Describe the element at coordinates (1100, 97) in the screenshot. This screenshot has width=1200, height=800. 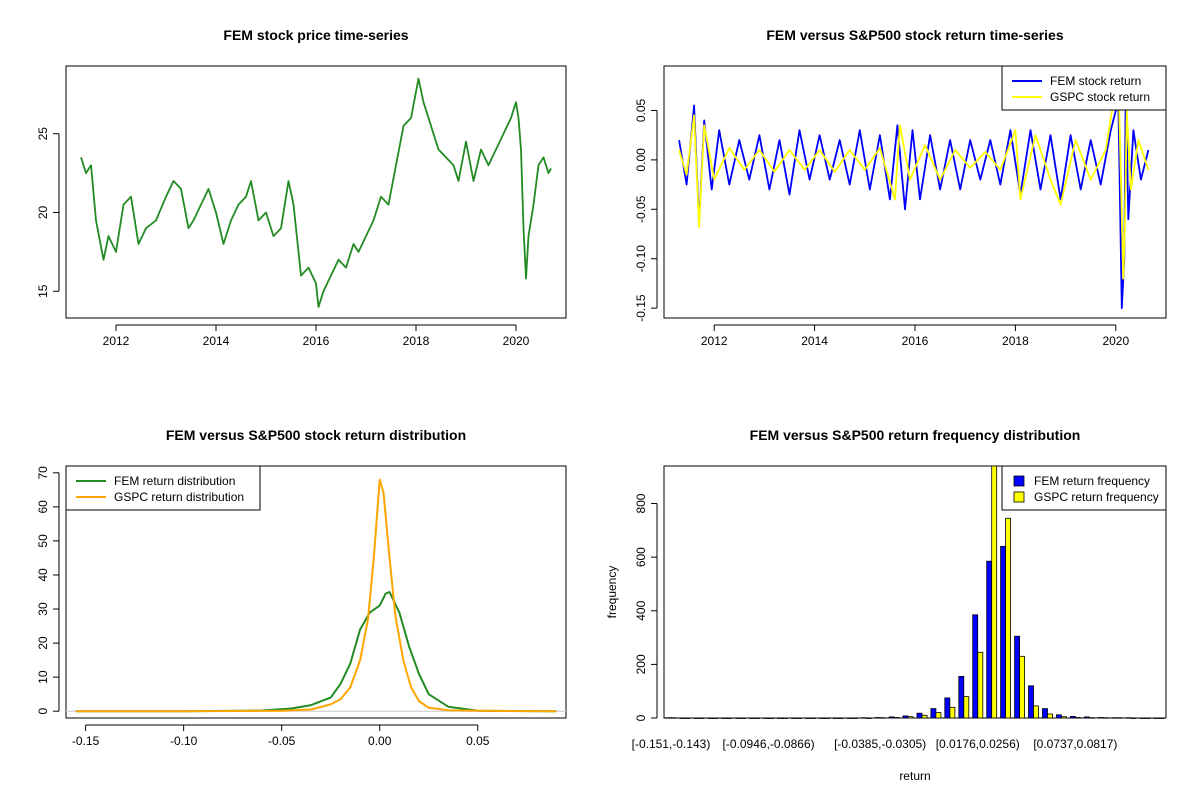
I see `legend-label: GSPC stock return` at that location.